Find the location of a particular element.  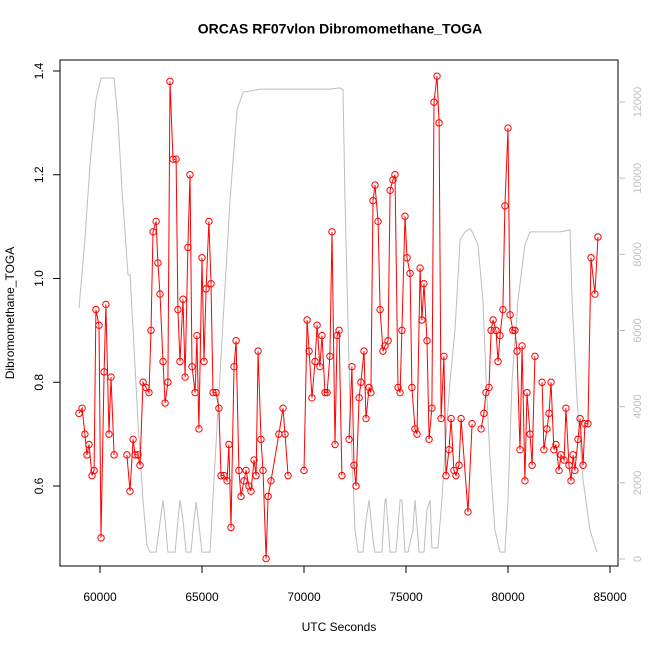

x-tick-label: 85000 is located at coordinates (610, 597).